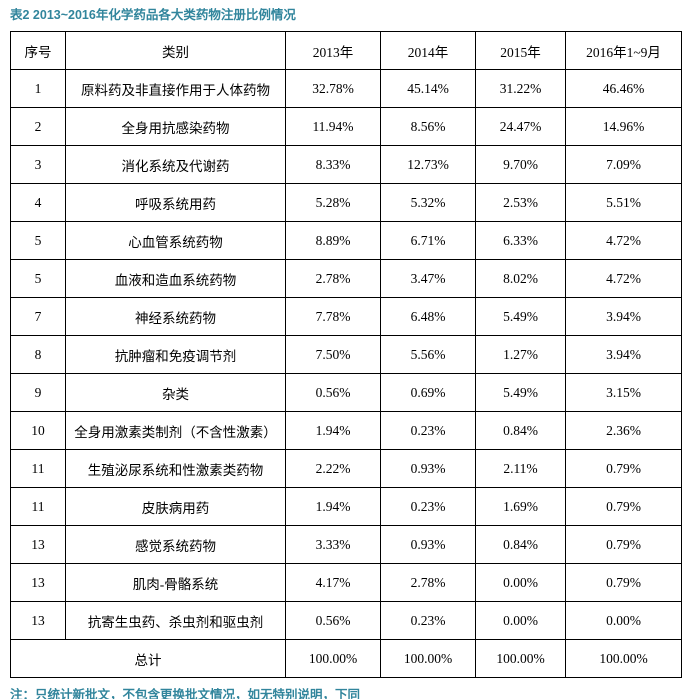 This screenshot has width=691, height=699. I want to click on value-cell: 2.11%, so click(520, 468).